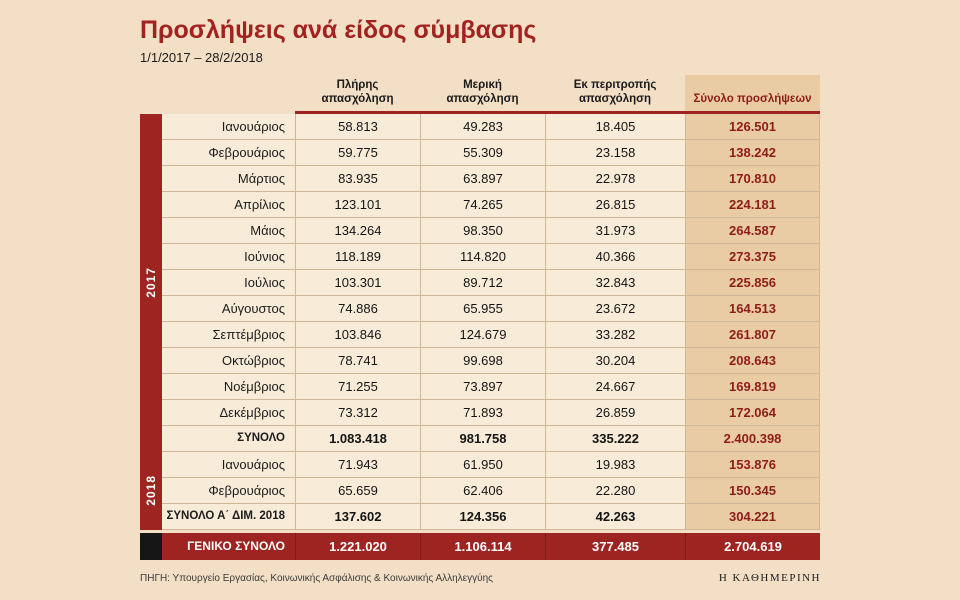  What do you see at coordinates (752, 204) in the screenshot?
I see `total-value-cell: 224.181` at bounding box center [752, 204].